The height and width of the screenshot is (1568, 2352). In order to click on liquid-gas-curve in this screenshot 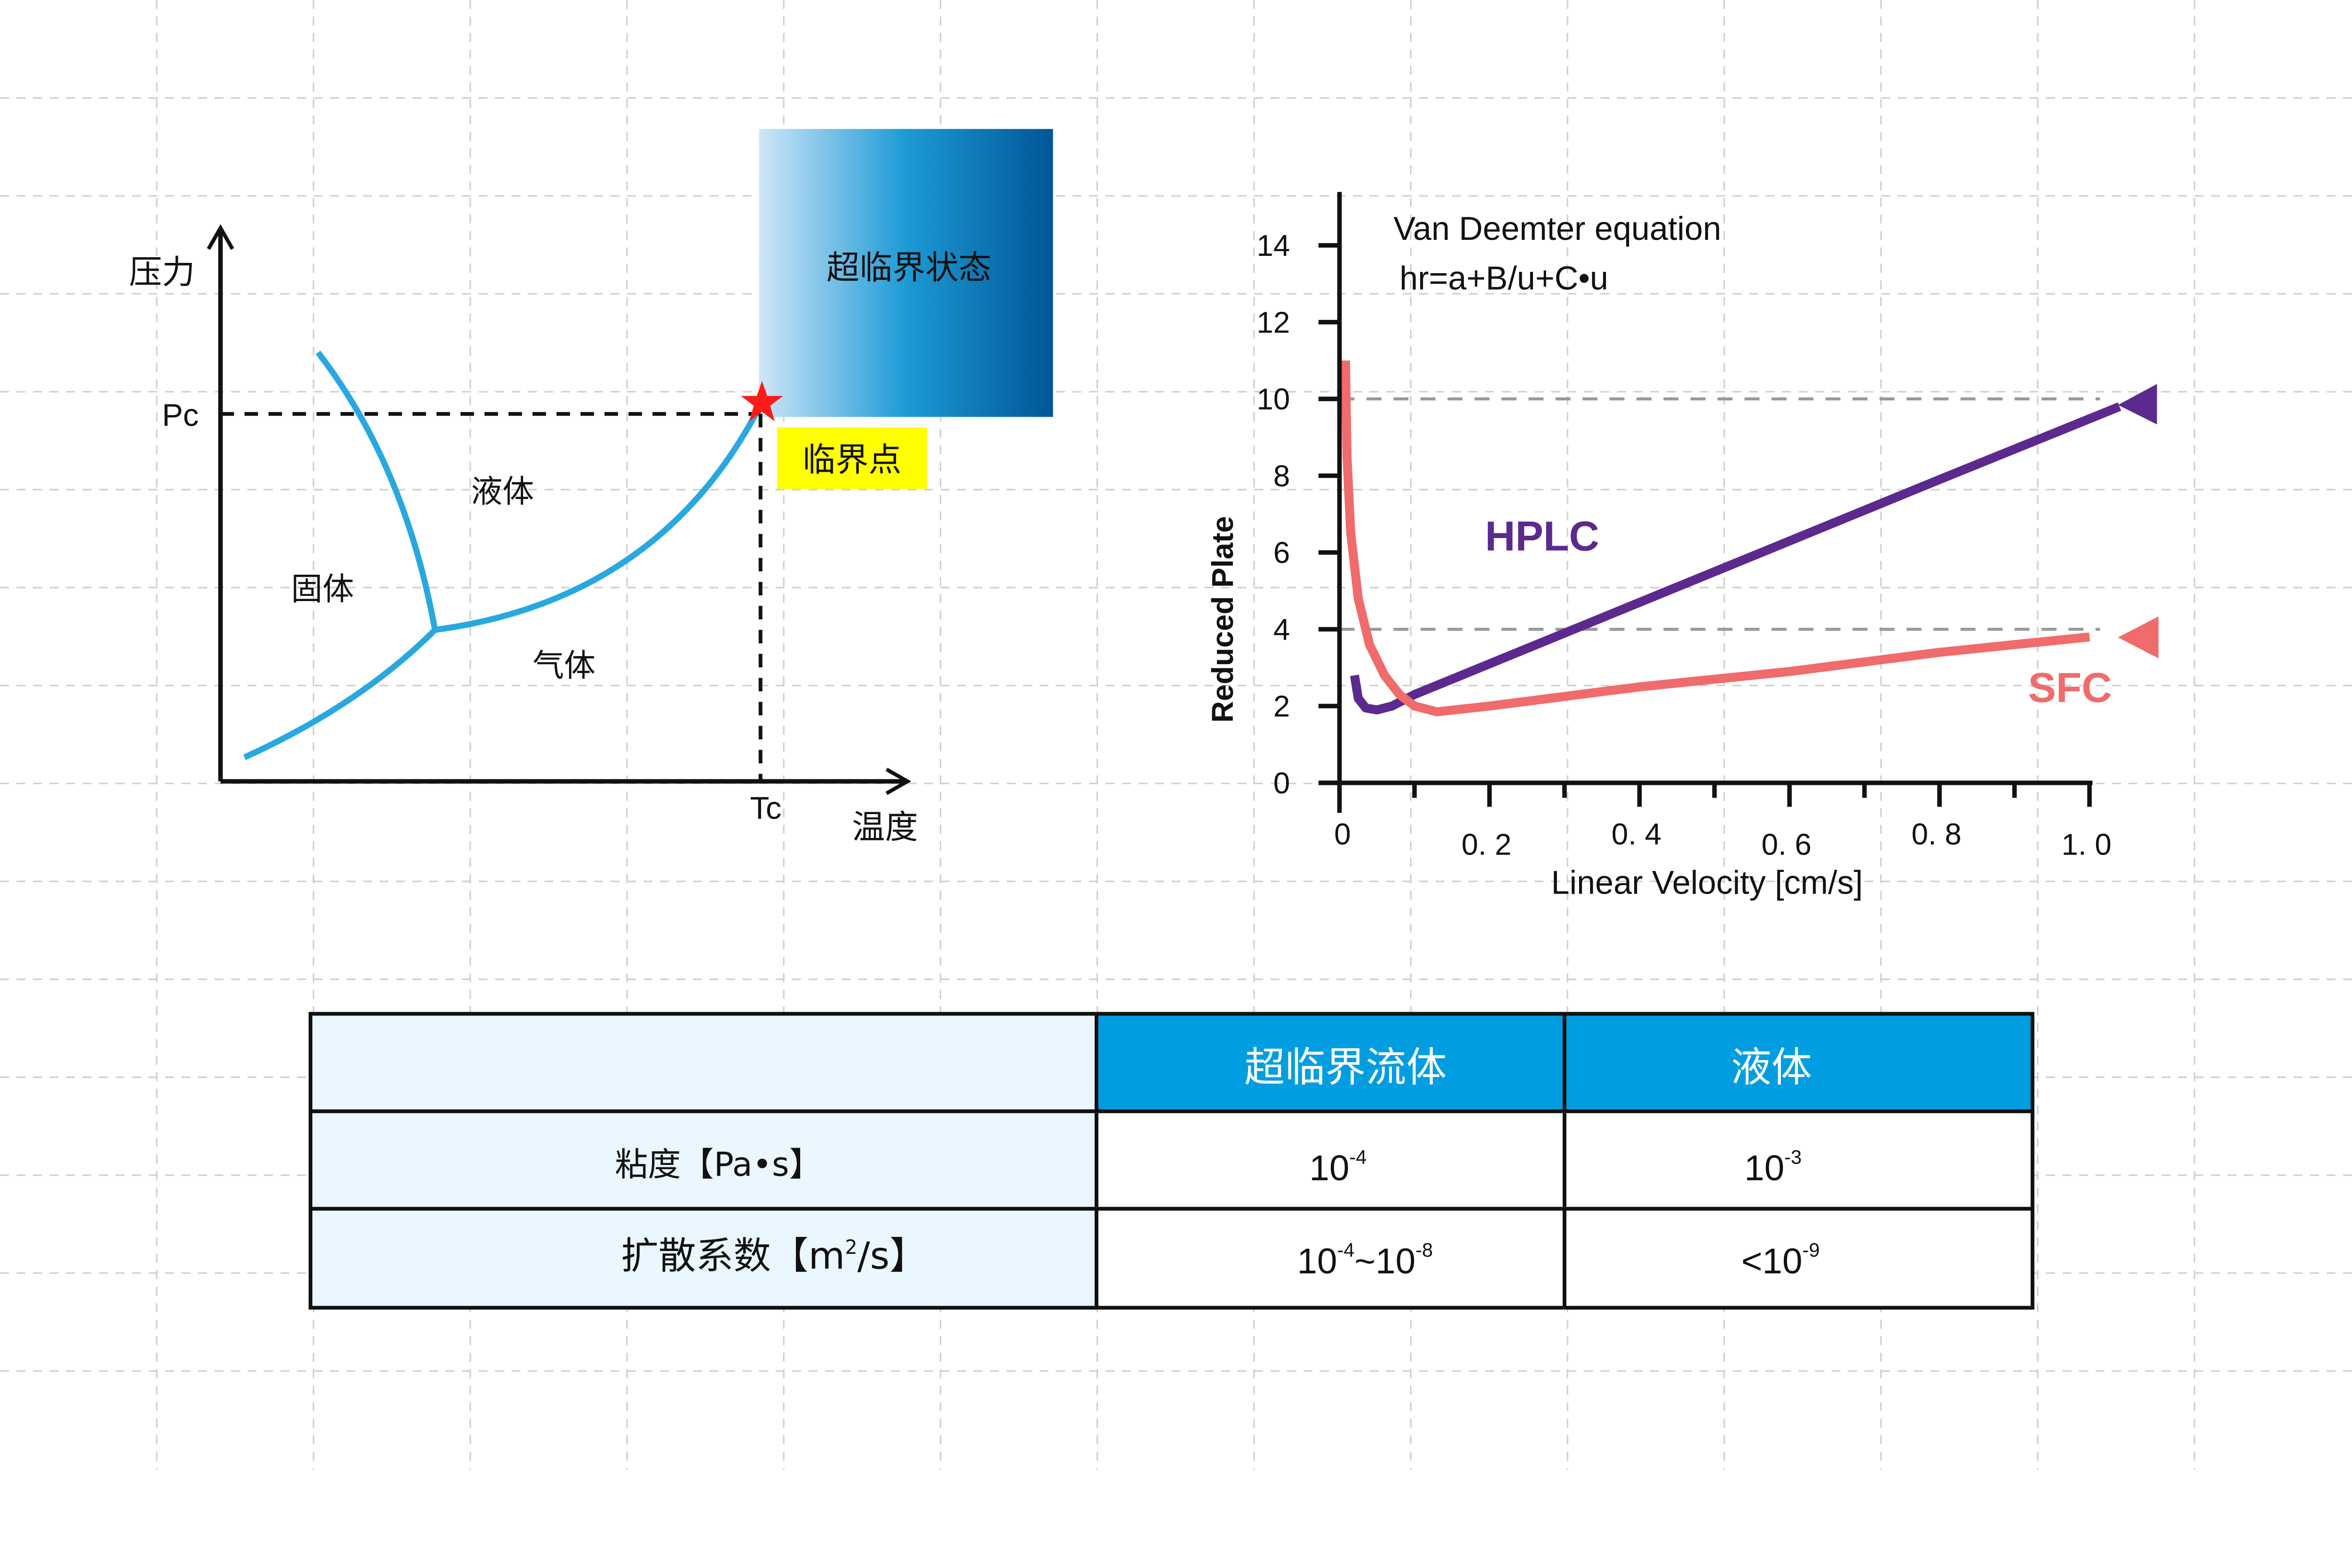, I will do `click(598, 518)`.